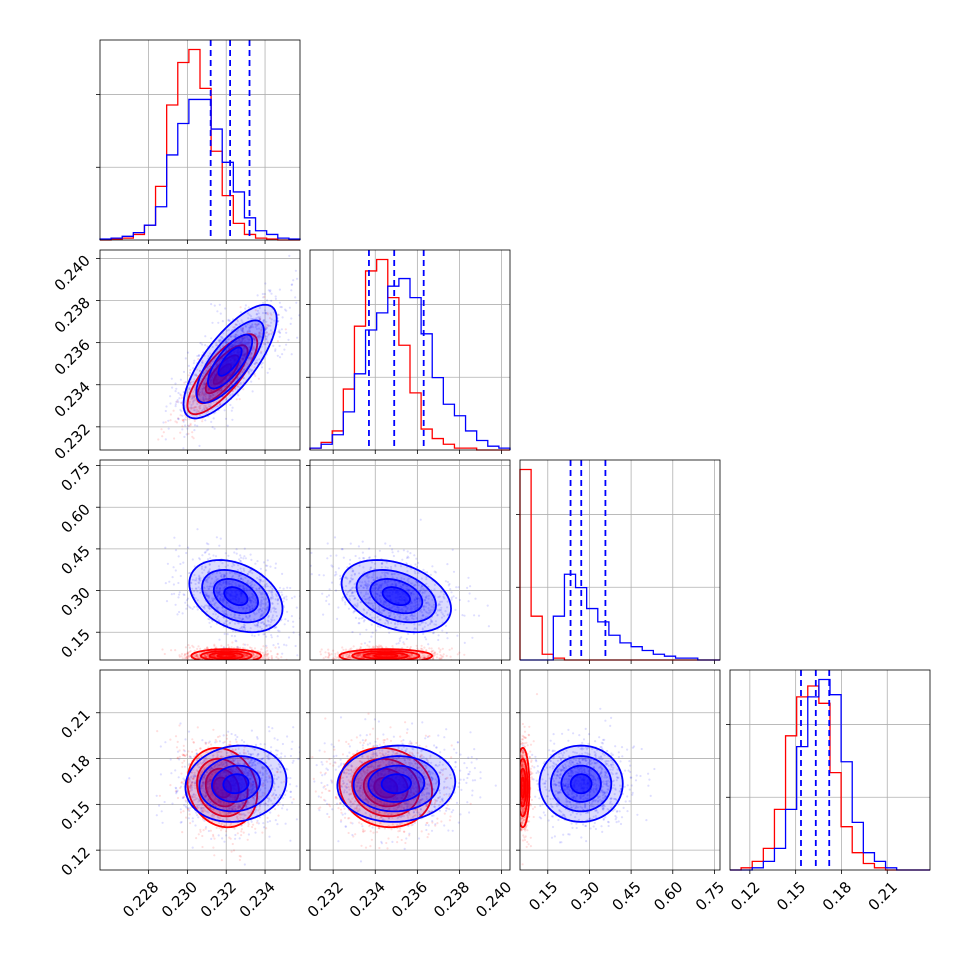  I want to click on scatter-p1-p2-layer, so click(228, 352).